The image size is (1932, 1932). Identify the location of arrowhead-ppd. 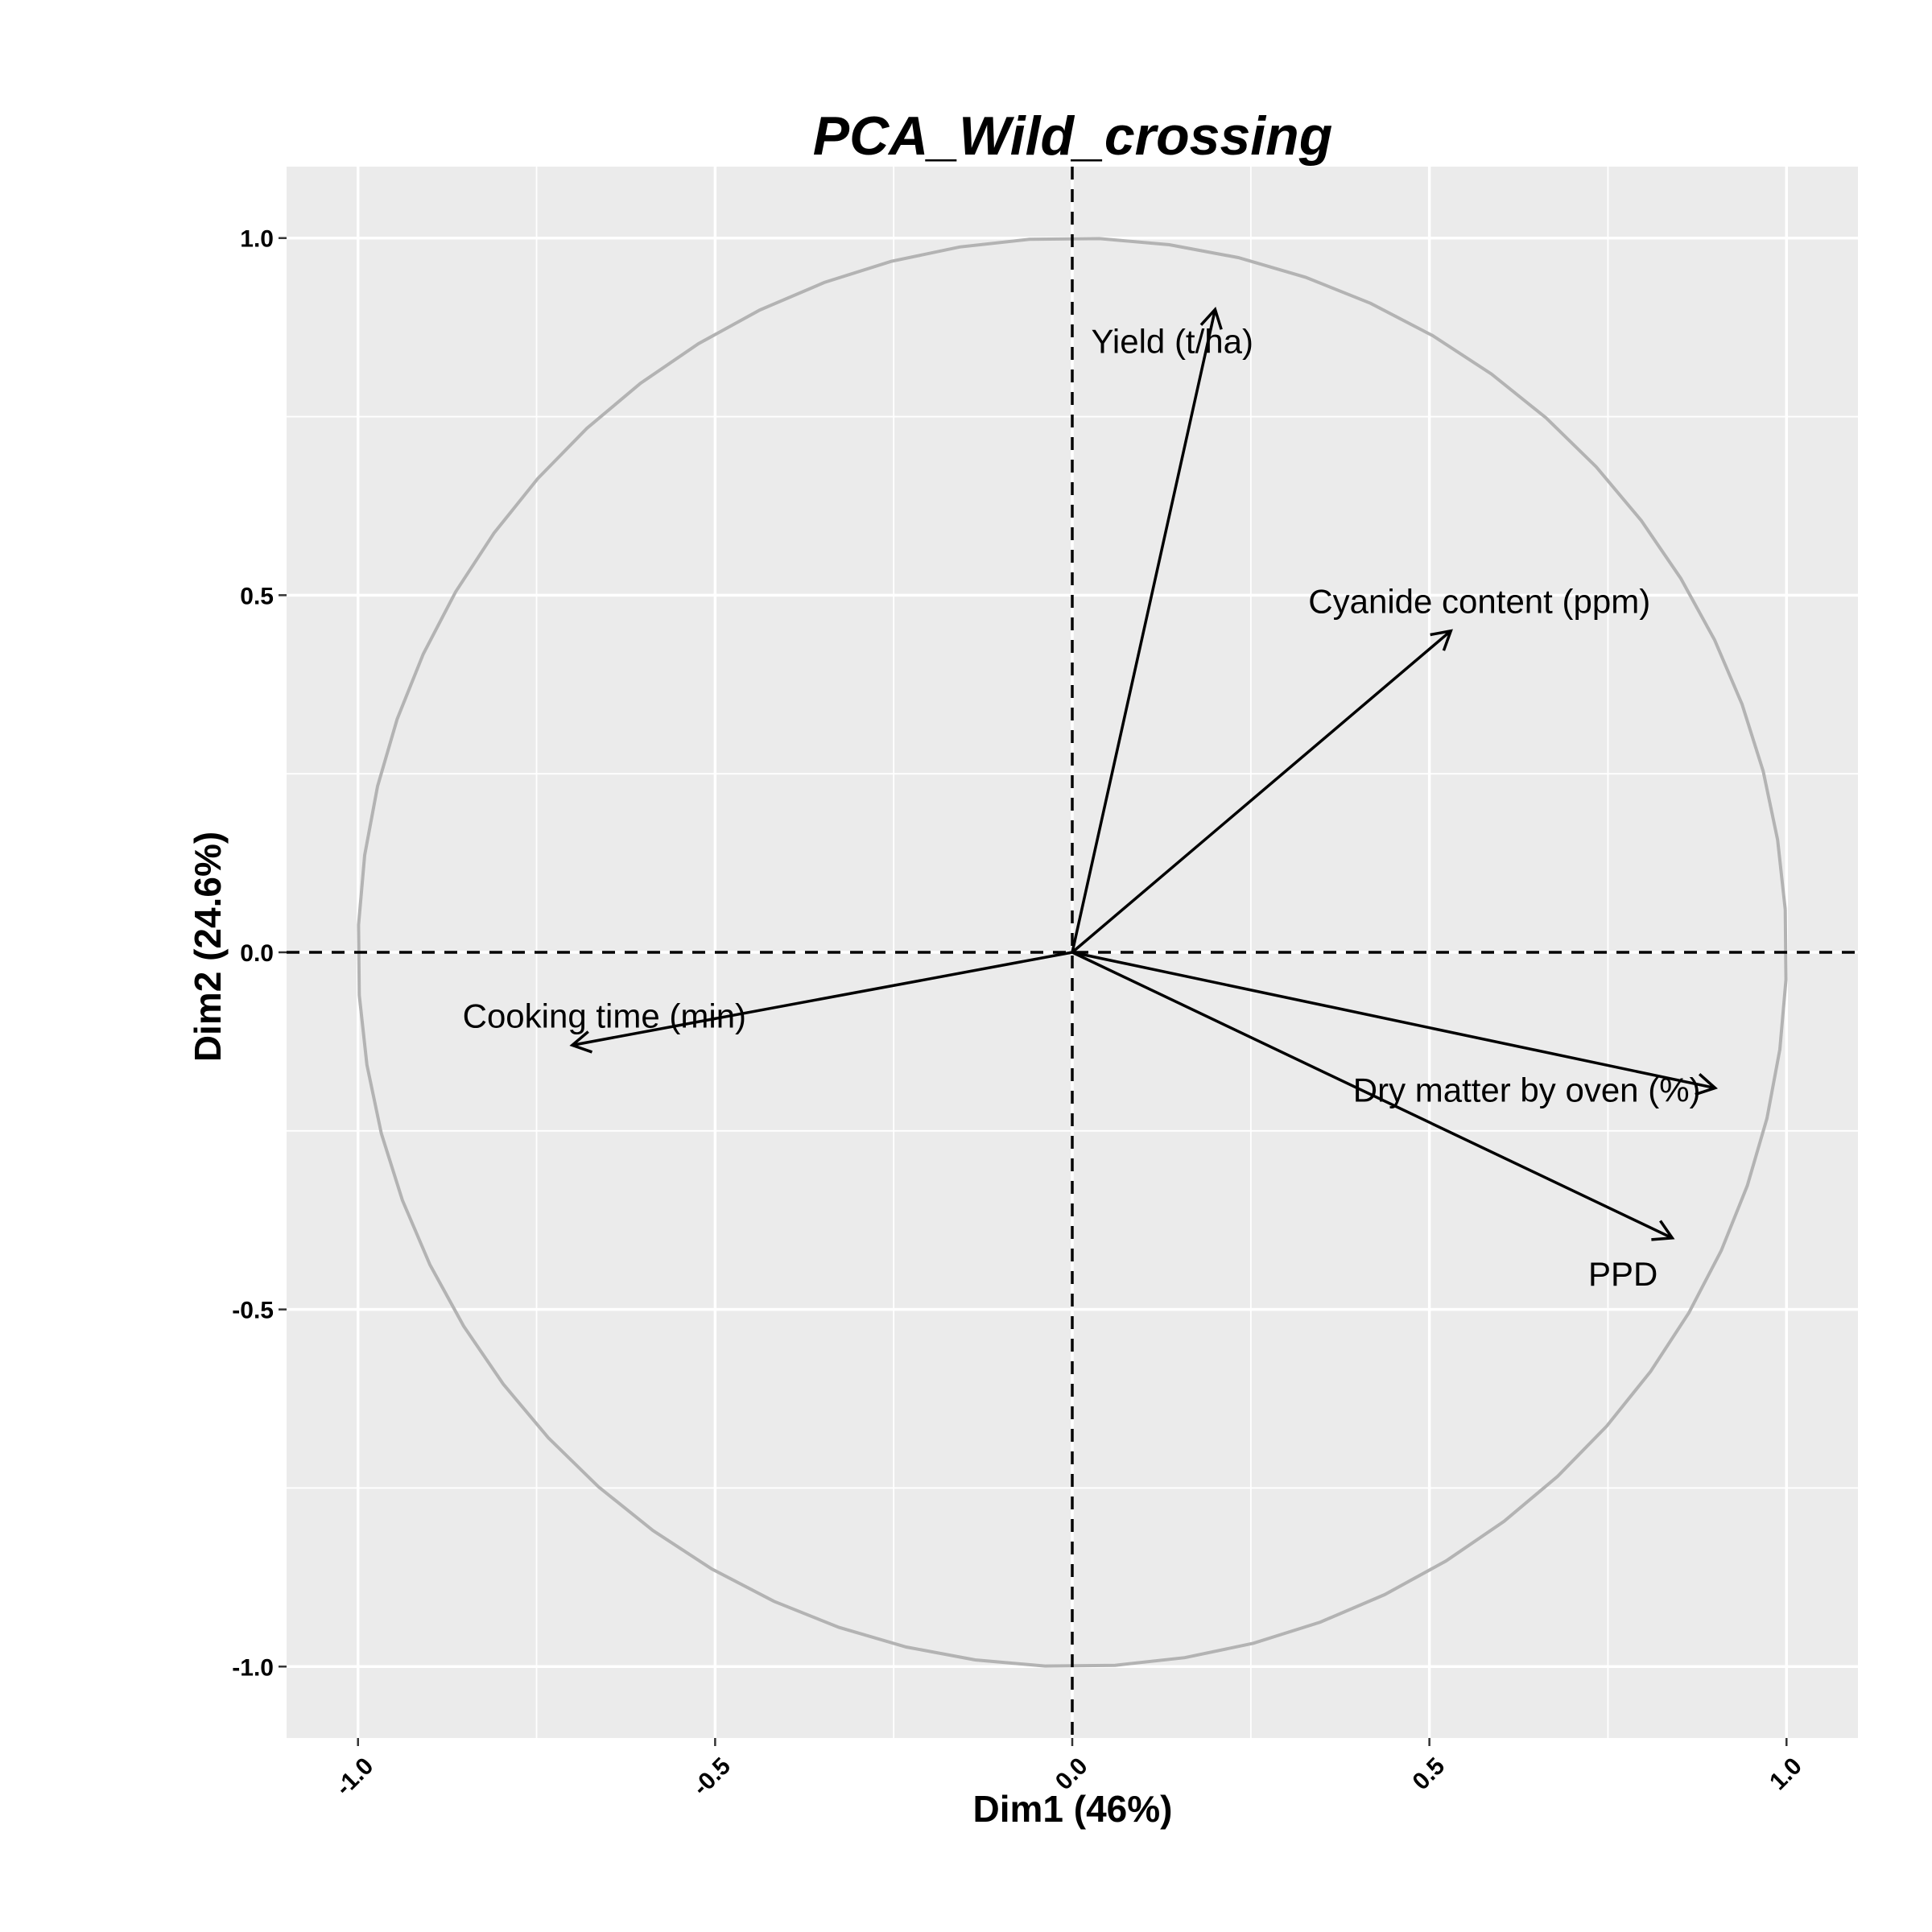
(1663, 1230).